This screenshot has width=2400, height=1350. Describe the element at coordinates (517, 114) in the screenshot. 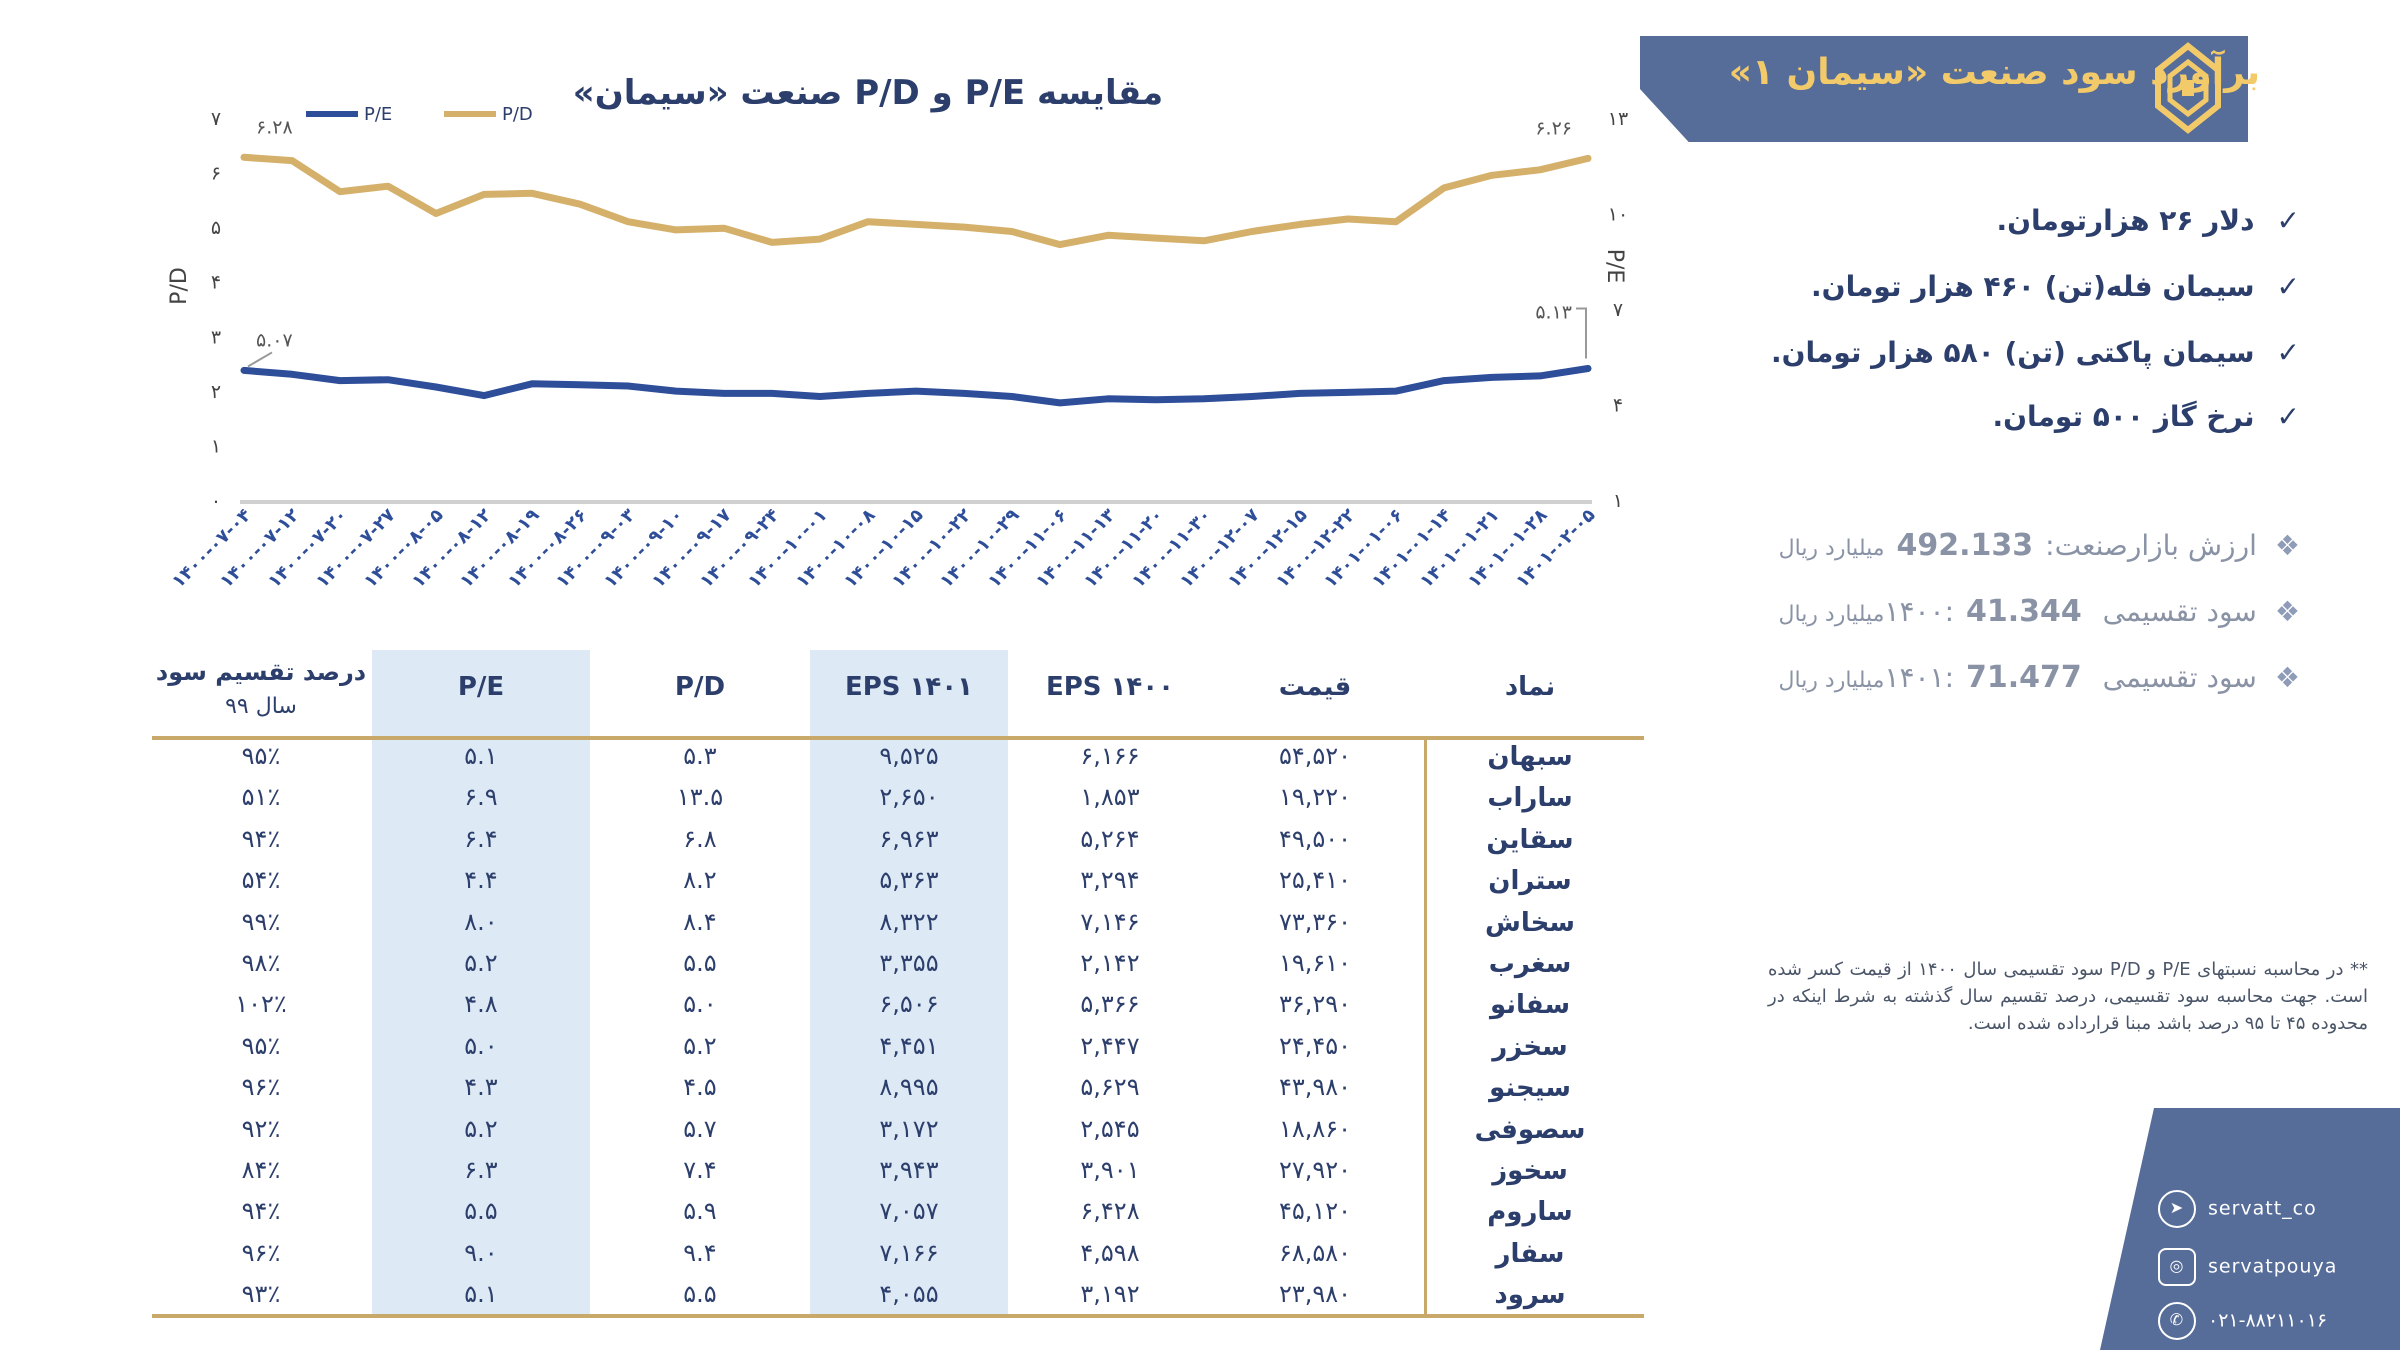

I see `legend-pd-label: P/D` at that location.